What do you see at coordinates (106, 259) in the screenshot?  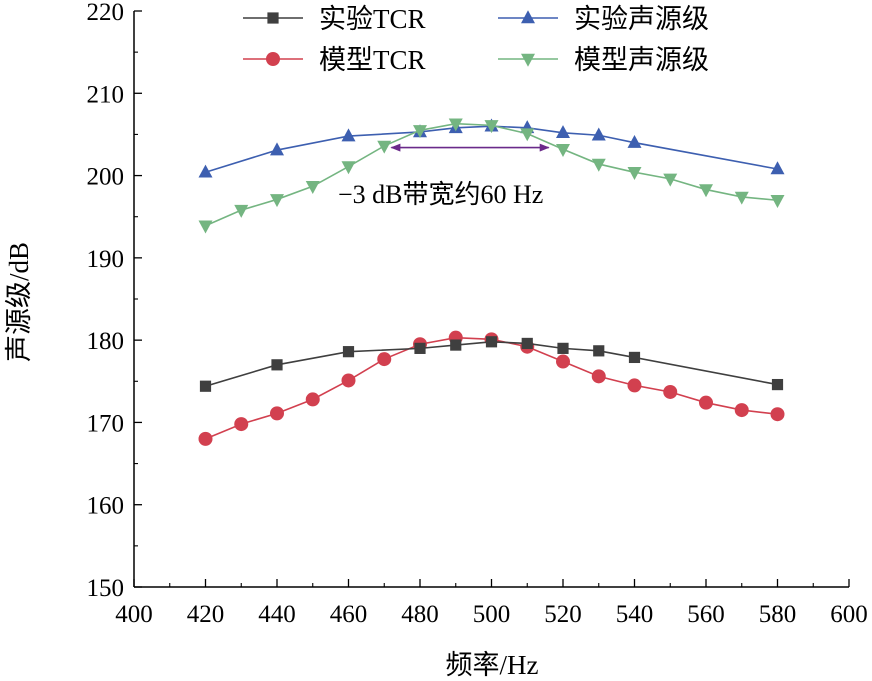 I see `y-tick-label: 190` at bounding box center [106, 259].